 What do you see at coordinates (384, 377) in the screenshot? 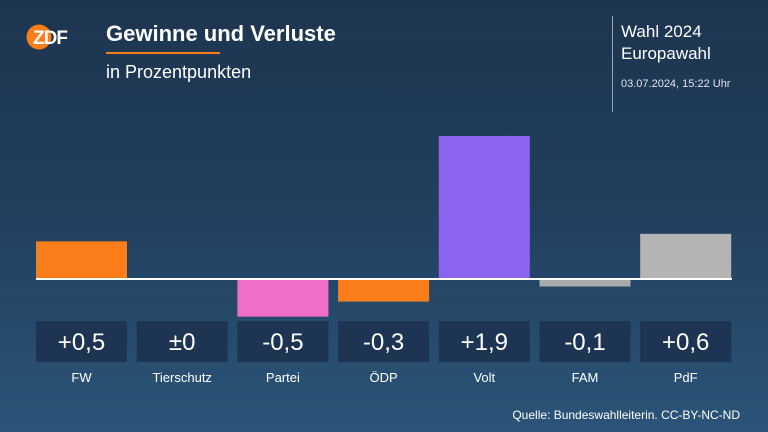
I see `category-label-4: ÖDP` at bounding box center [384, 377].